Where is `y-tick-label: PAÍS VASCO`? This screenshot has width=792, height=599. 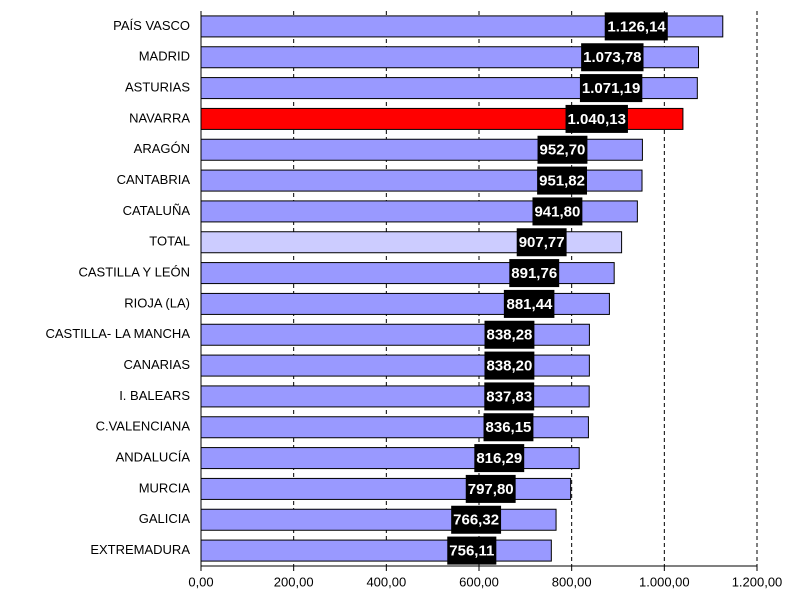
y-tick-label: PAÍS VASCO is located at coordinates (151, 25).